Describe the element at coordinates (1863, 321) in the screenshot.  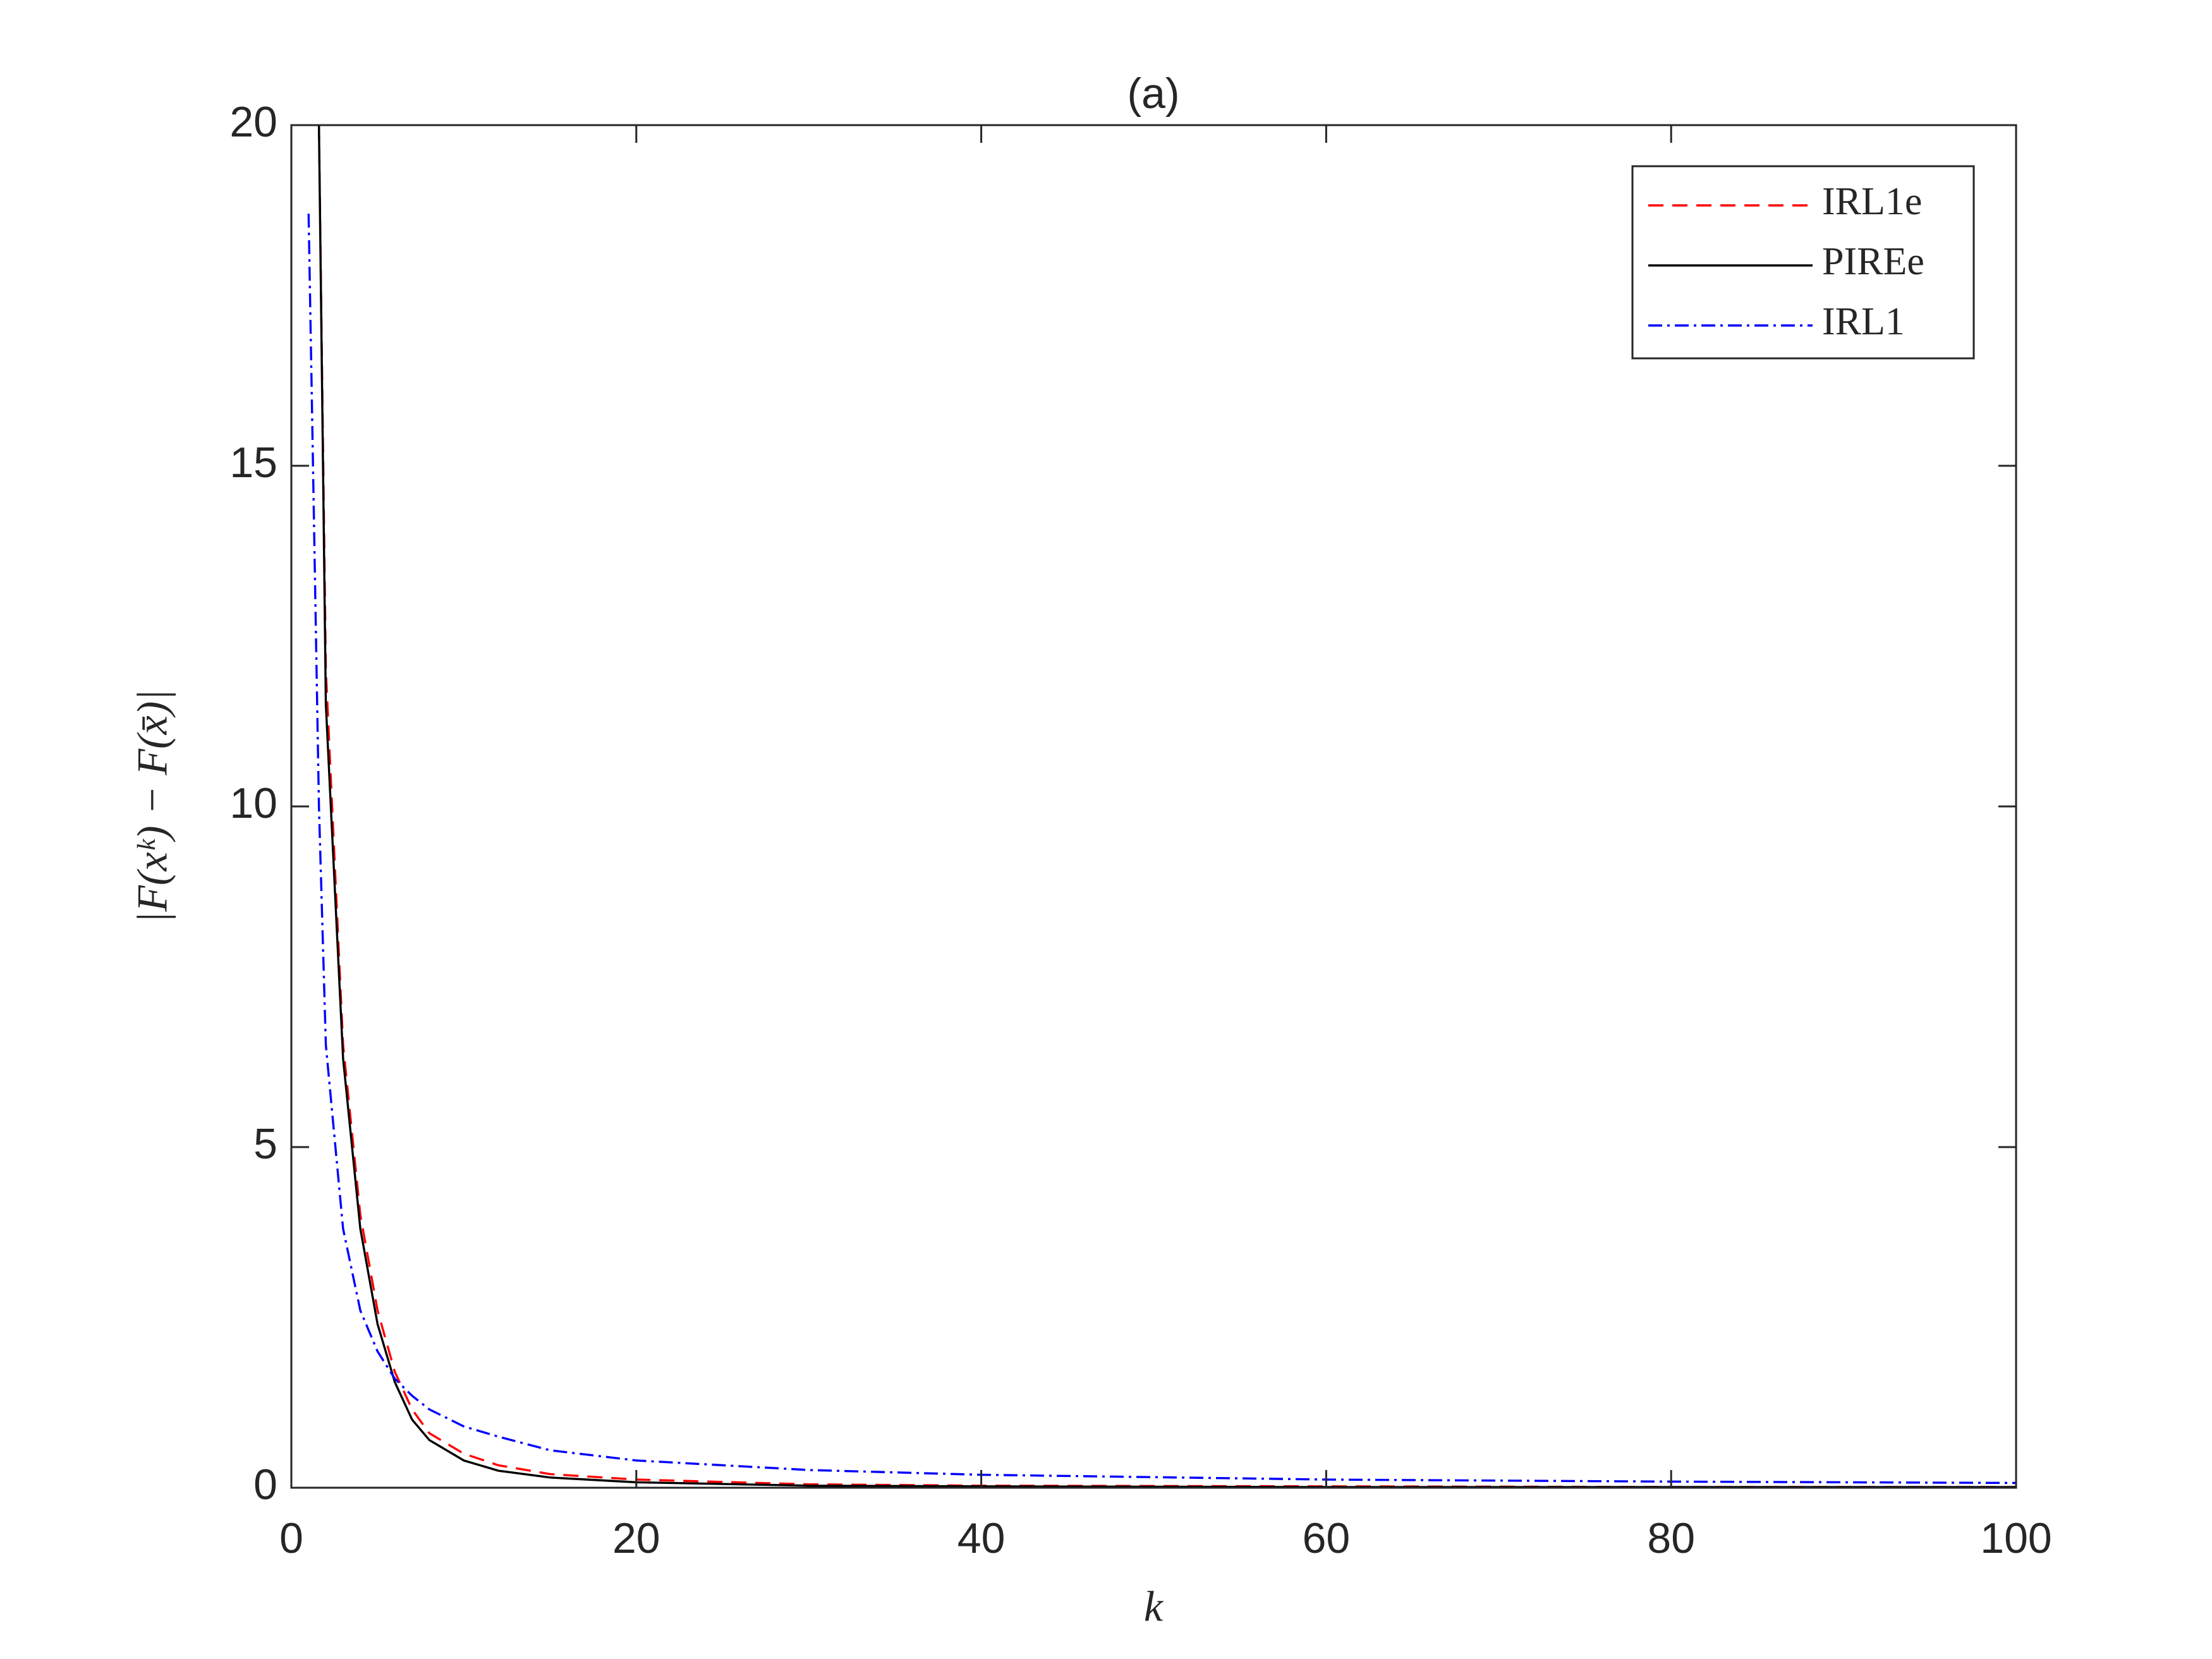
I see `legend-label: IRL1` at that location.